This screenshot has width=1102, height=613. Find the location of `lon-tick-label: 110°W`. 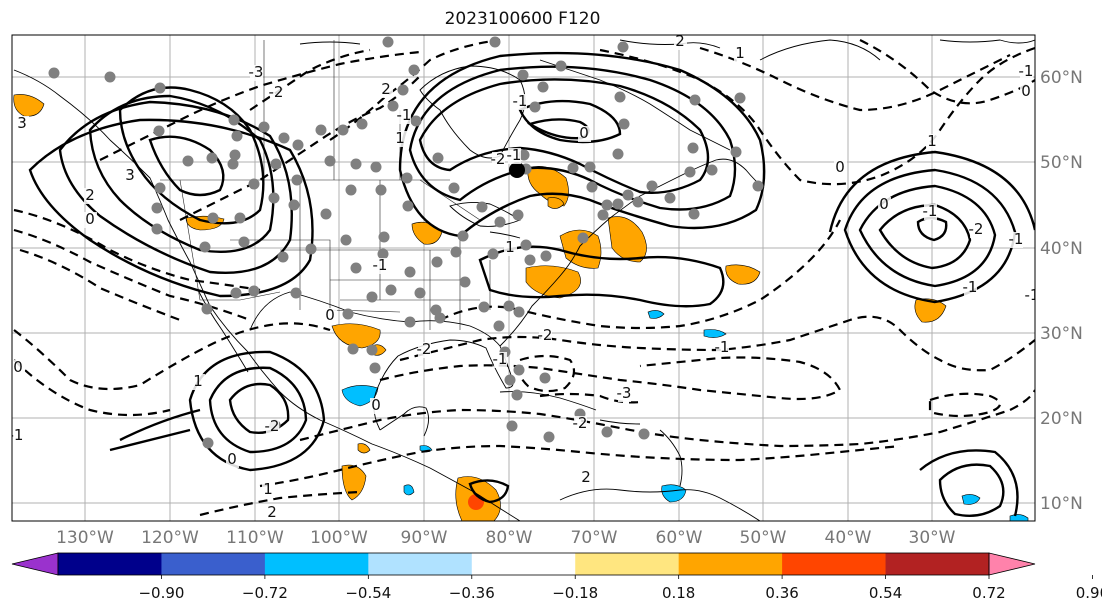

lon-tick-label: 110°W is located at coordinates (255, 538).